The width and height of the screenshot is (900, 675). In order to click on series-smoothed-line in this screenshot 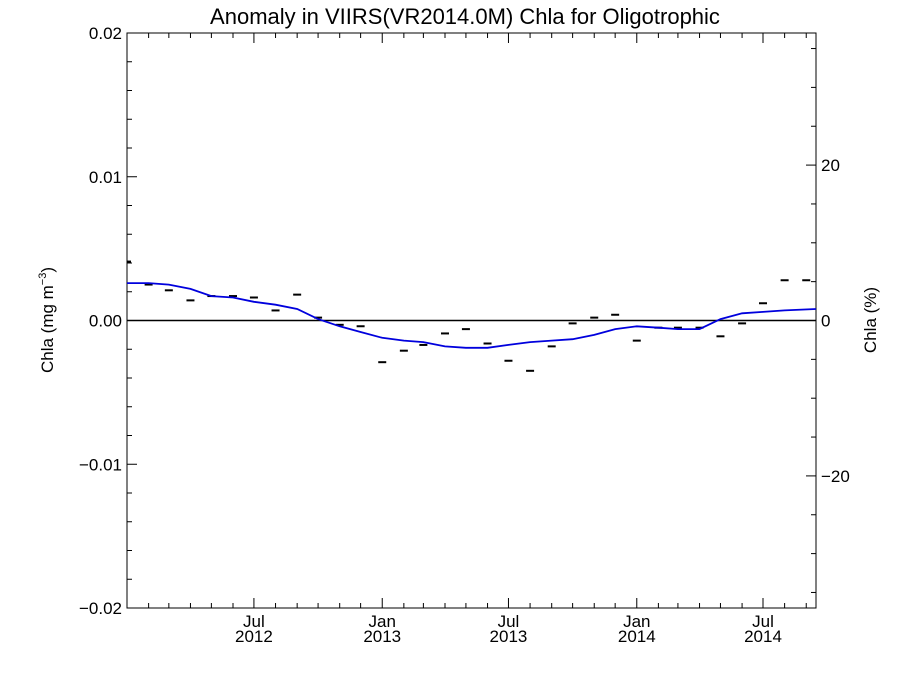, I will do `click(472, 315)`.